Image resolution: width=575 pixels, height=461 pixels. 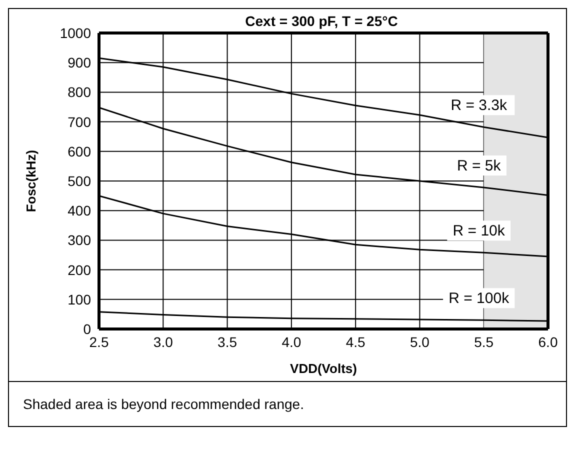 What do you see at coordinates (163, 342) in the screenshot?
I see `x-tick-label: 3.0` at bounding box center [163, 342].